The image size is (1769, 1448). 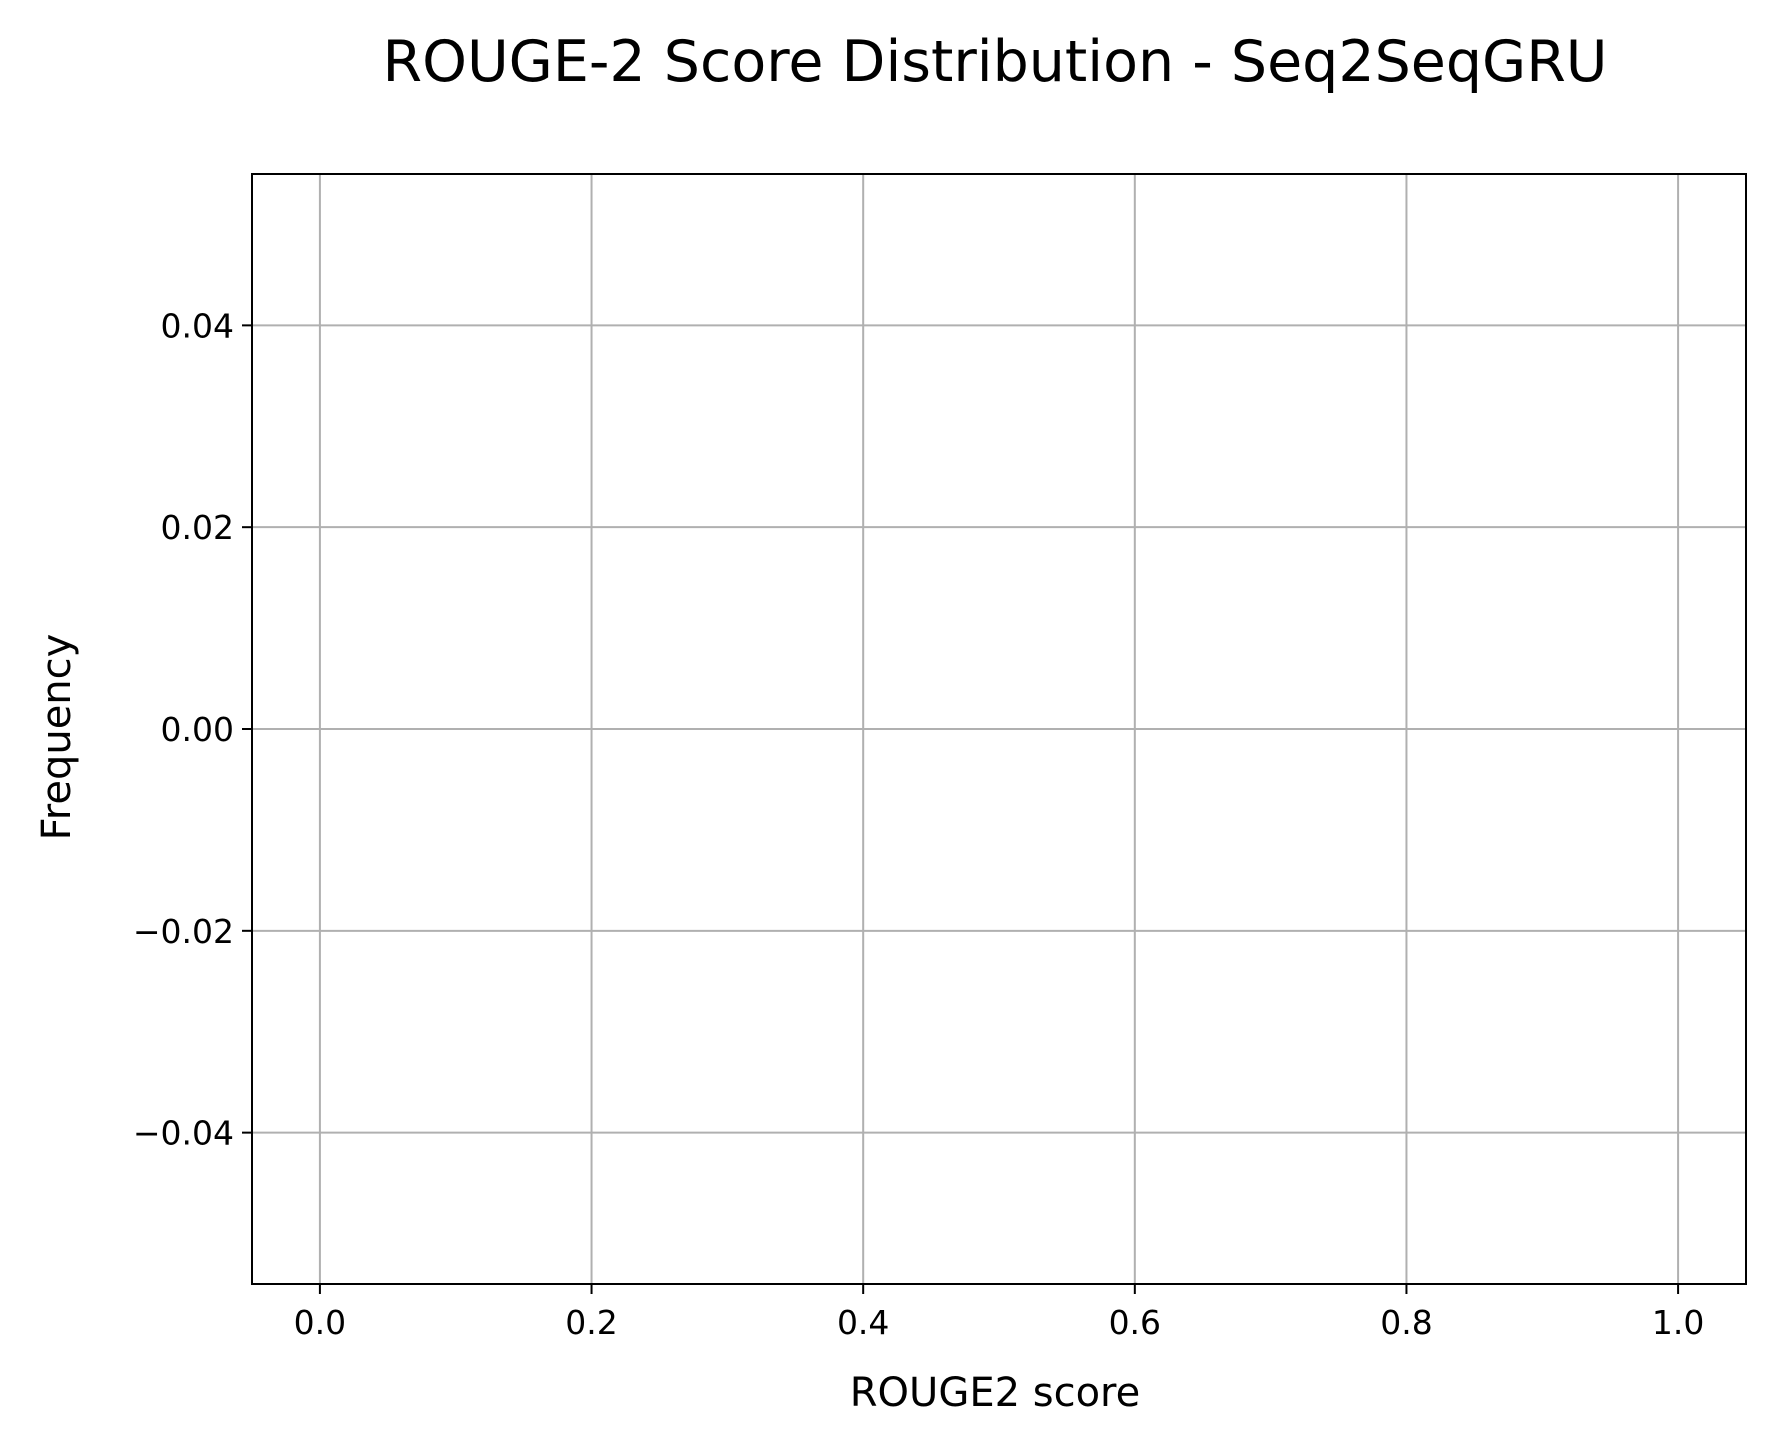 What do you see at coordinates (197, 527) in the screenshot?
I see `y-tick-label: 0.02` at bounding box center [197, 527].